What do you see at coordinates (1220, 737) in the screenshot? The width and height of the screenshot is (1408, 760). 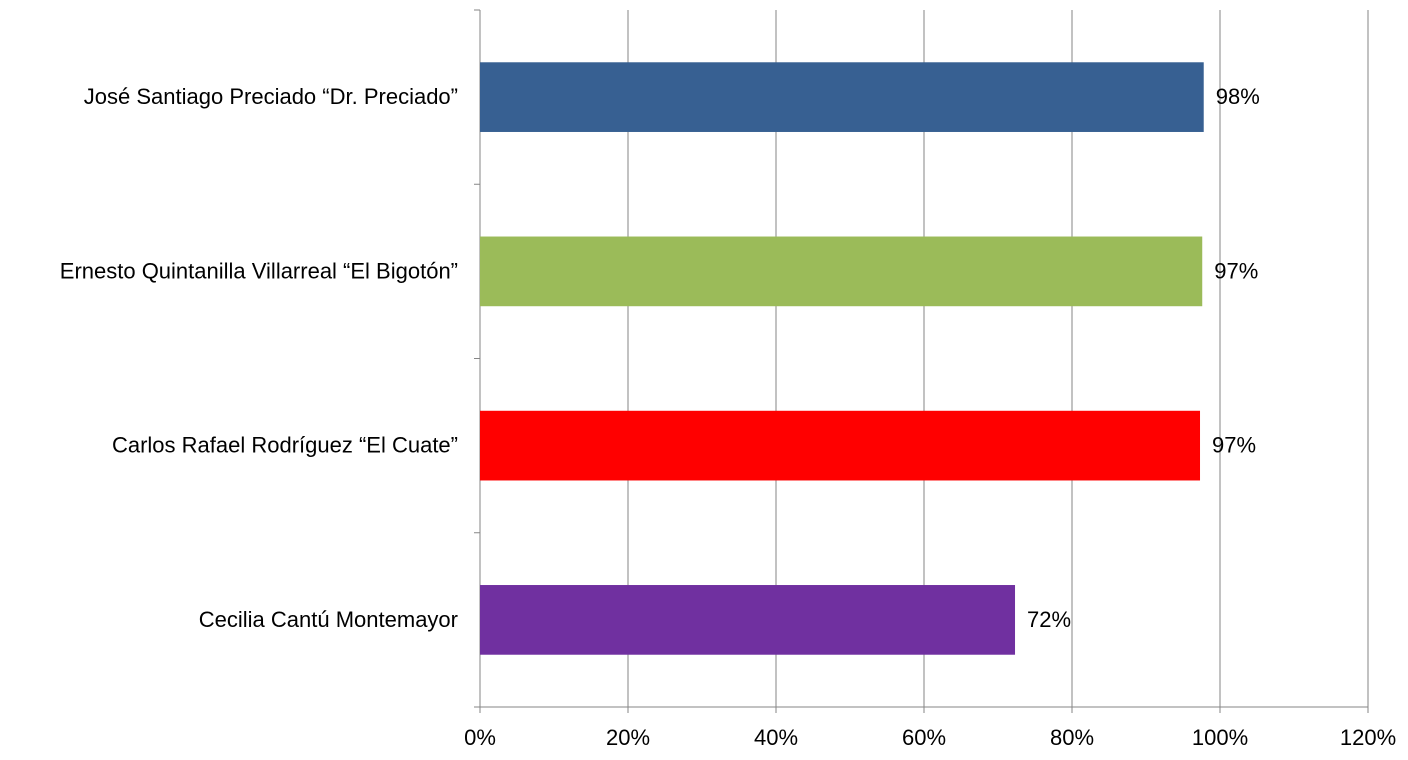 I see `x-tick-label: 100%` at bounding box center [1220, 737].